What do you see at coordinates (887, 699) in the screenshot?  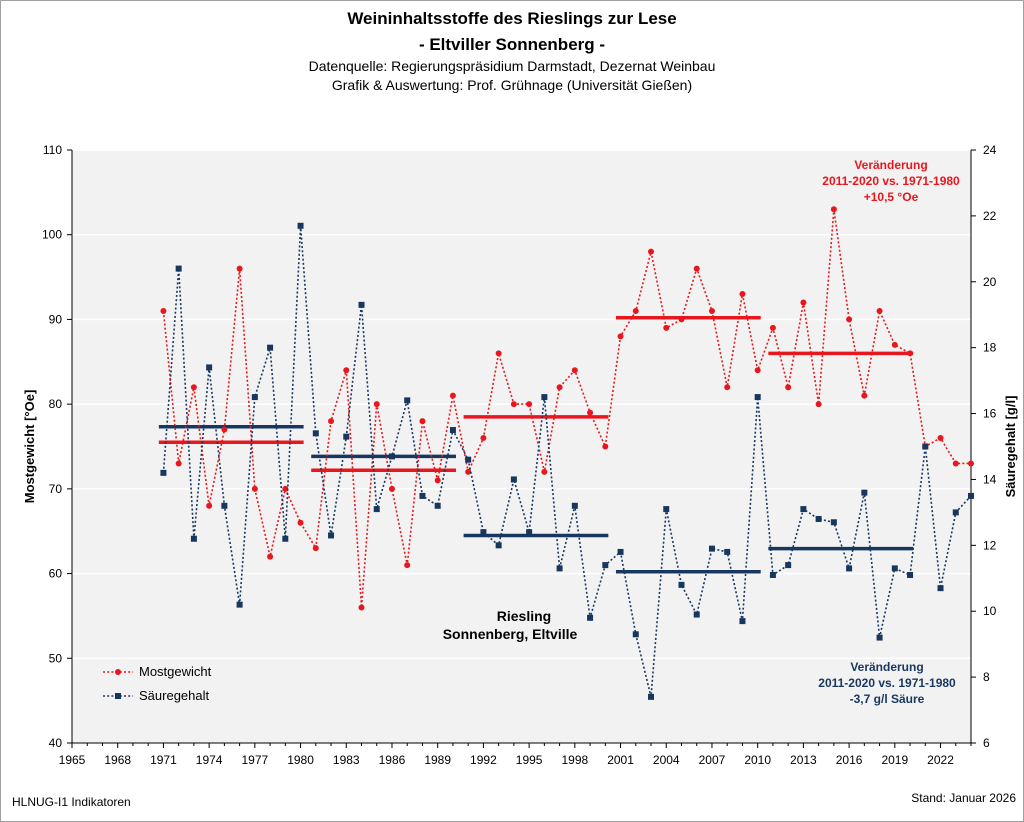 I see `annotation-saeure-change: -3,7 g/l Säure` at bounding box center [887, 699].